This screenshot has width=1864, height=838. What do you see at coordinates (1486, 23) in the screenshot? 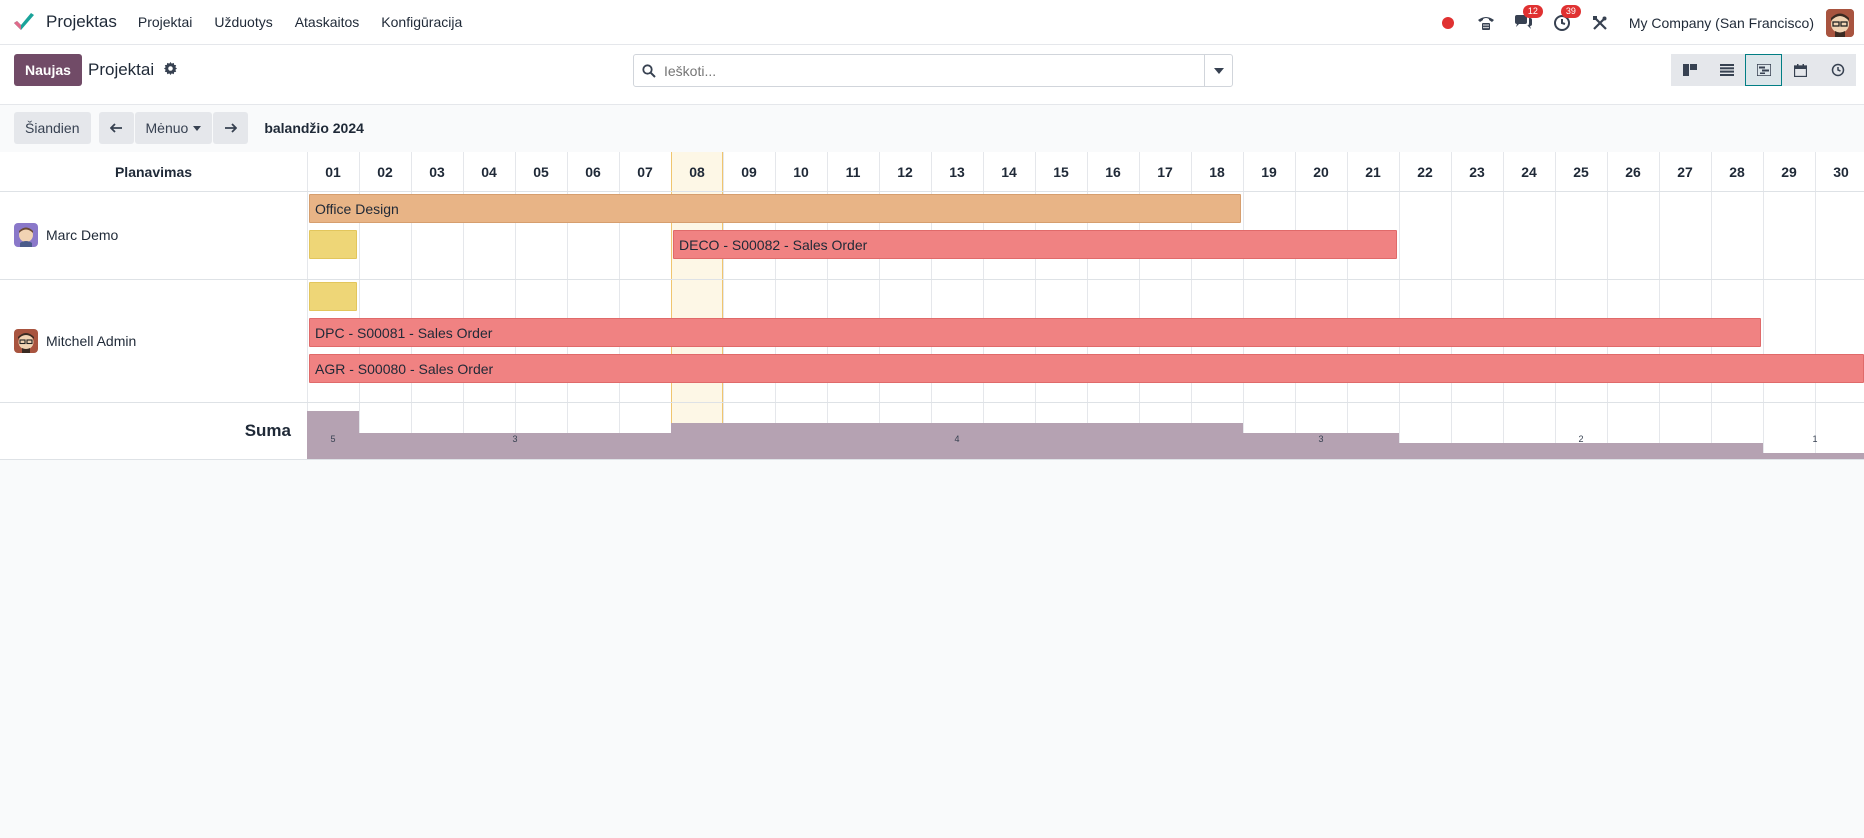
I see `phone-icon` at bounding box center [1486, 23].